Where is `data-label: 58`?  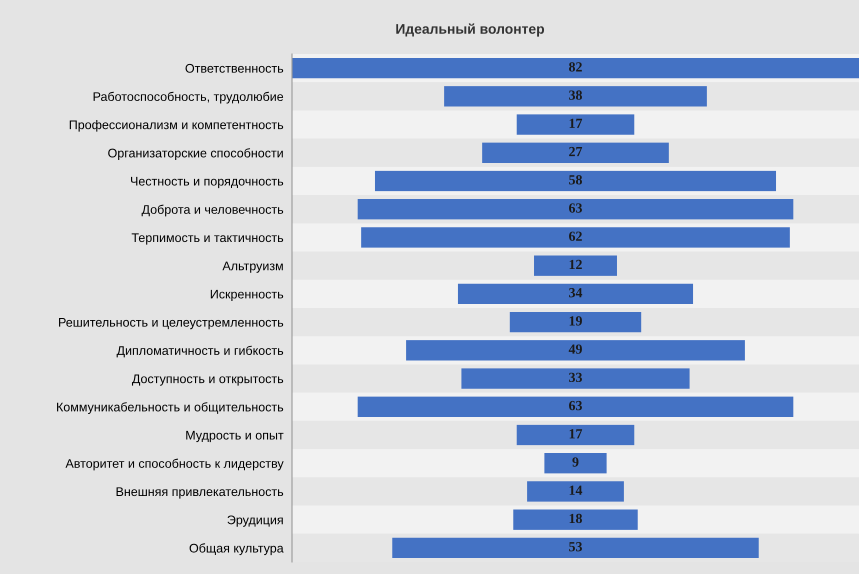
data-label: 58 is located at coordinates (575, 179).